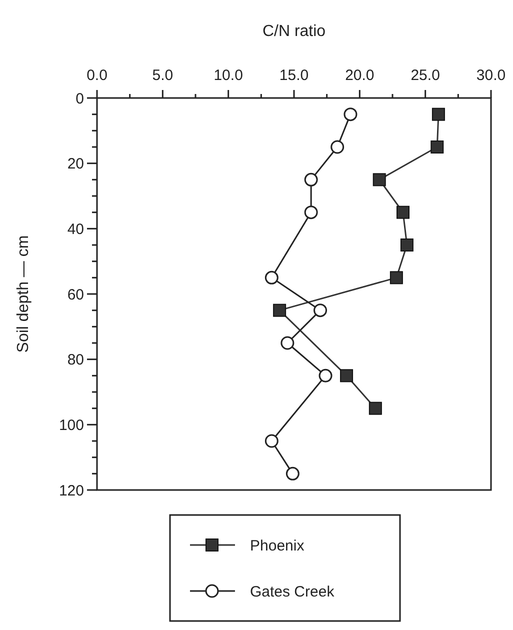  Describe the element at coordinates (292, 591) in the screenshot. I see `legend-label: Gates Creek` at that location.